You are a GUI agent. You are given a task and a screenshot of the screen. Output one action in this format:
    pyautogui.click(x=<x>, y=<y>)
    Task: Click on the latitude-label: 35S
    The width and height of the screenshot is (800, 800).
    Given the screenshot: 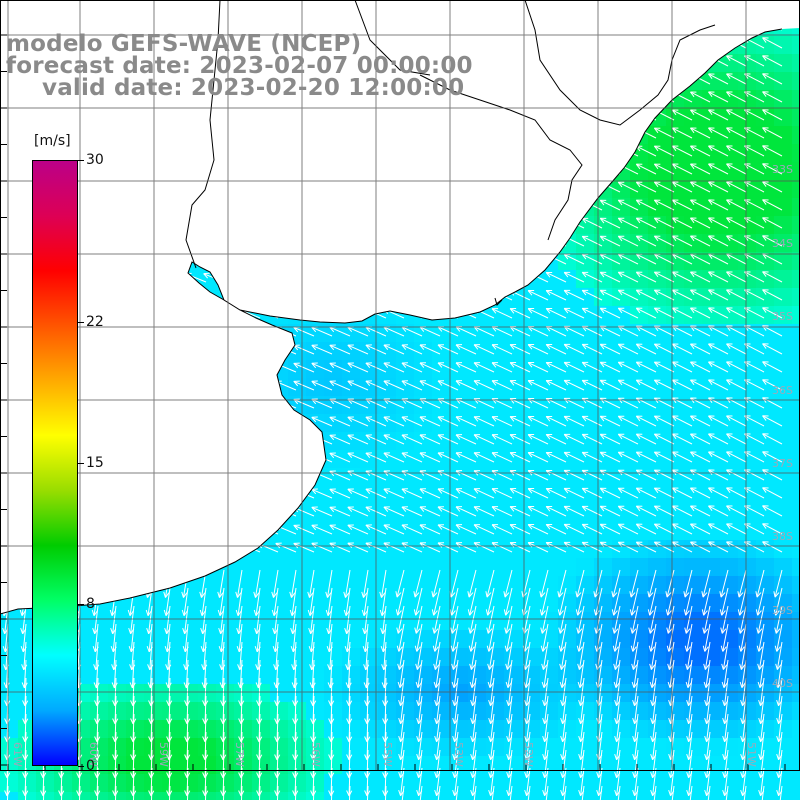 What is the action you would take?
    pyautogui.click(x=782, y=316)
    